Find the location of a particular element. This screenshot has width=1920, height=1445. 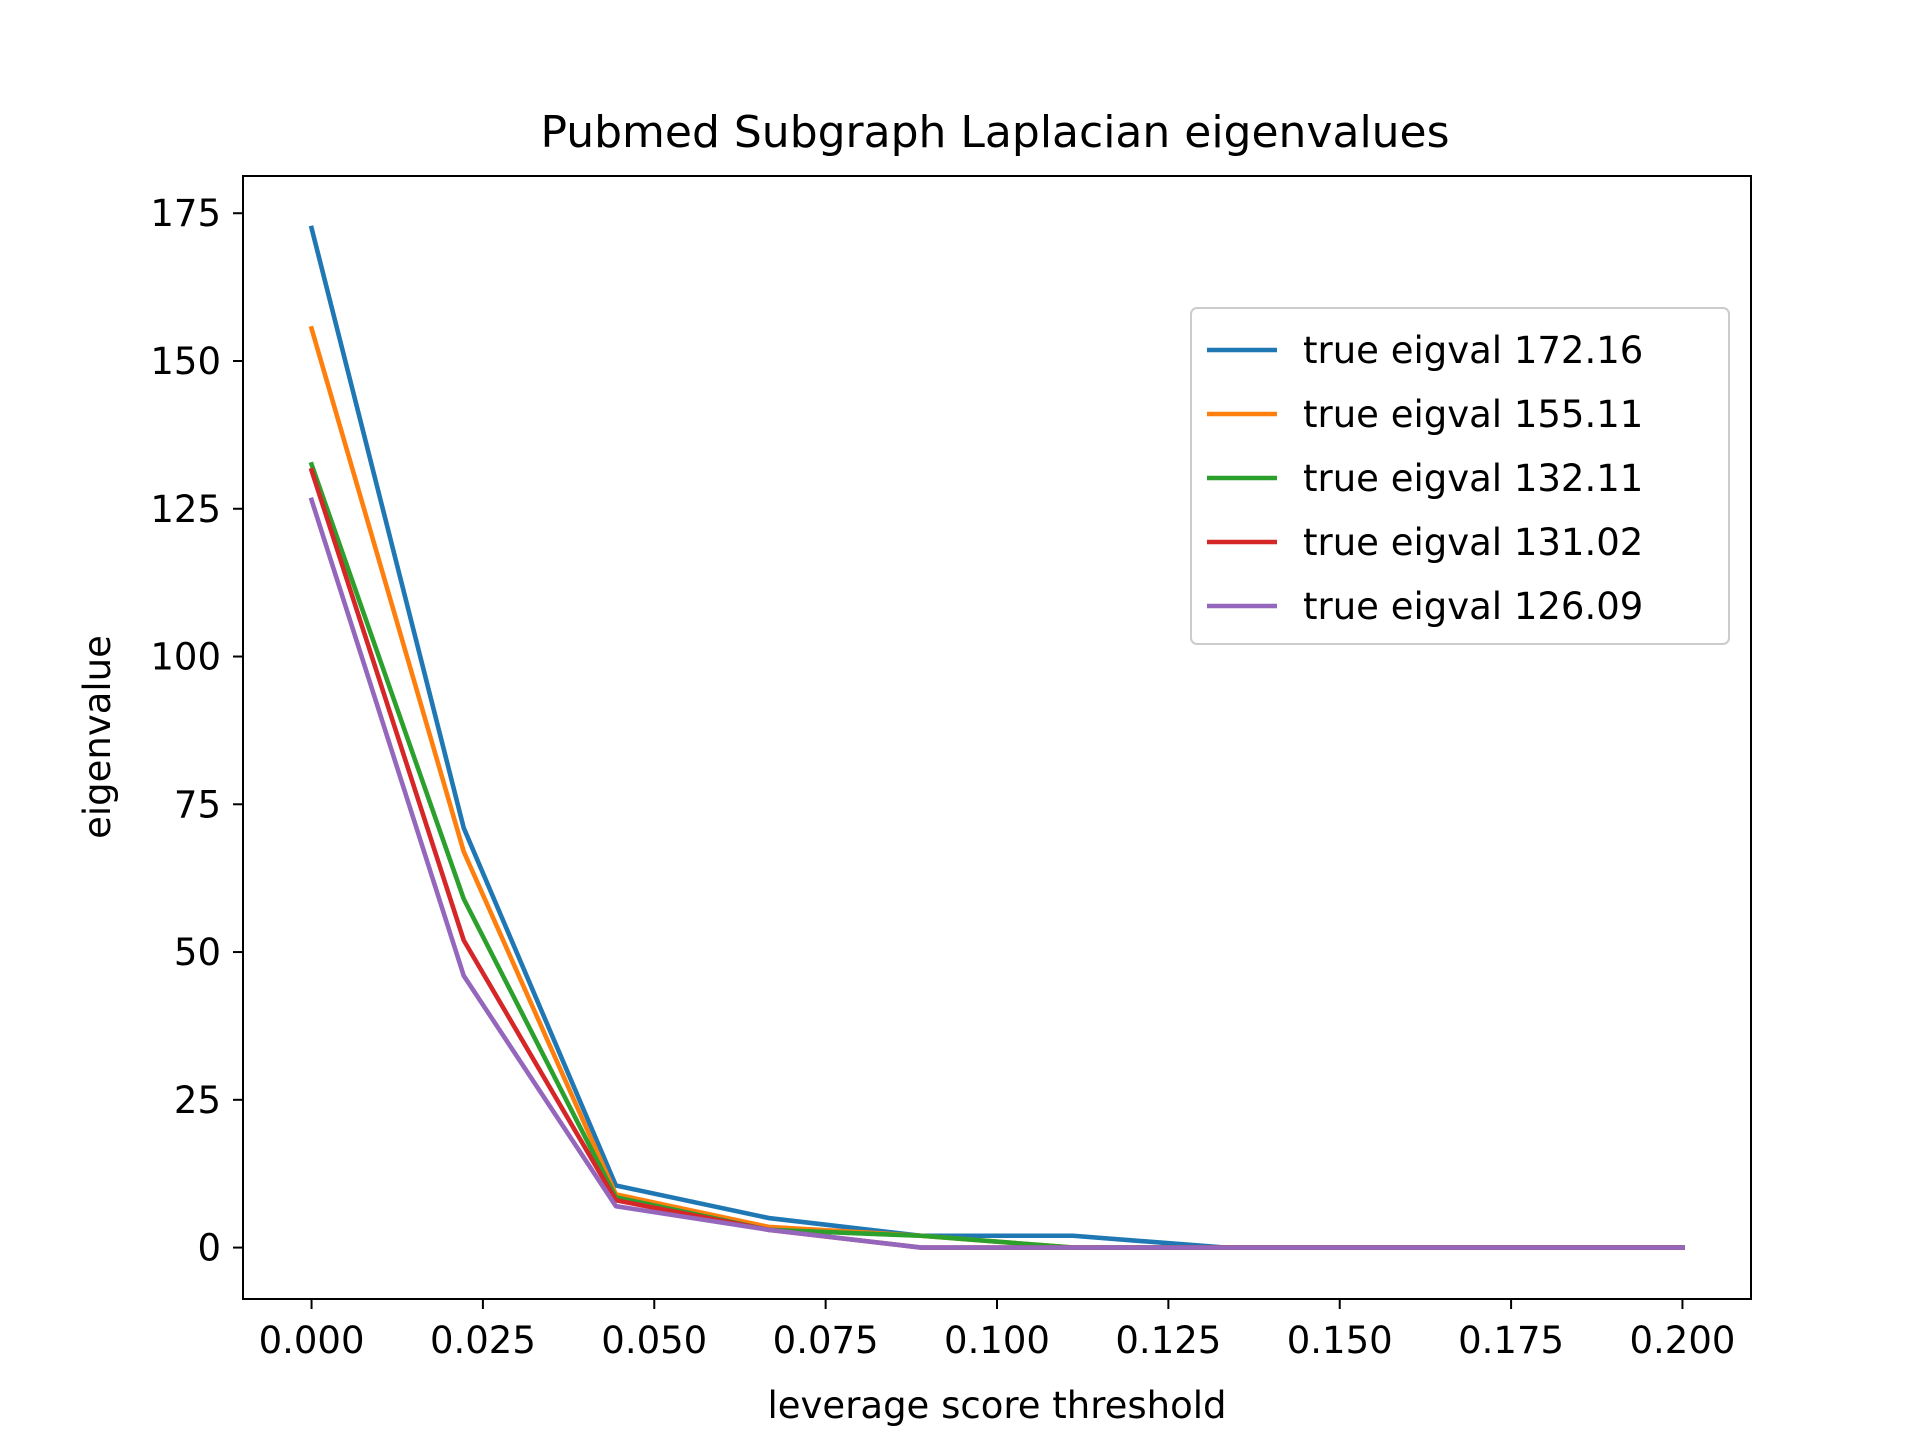

y-tick-label: 125 is located at coordinates (185, 509).